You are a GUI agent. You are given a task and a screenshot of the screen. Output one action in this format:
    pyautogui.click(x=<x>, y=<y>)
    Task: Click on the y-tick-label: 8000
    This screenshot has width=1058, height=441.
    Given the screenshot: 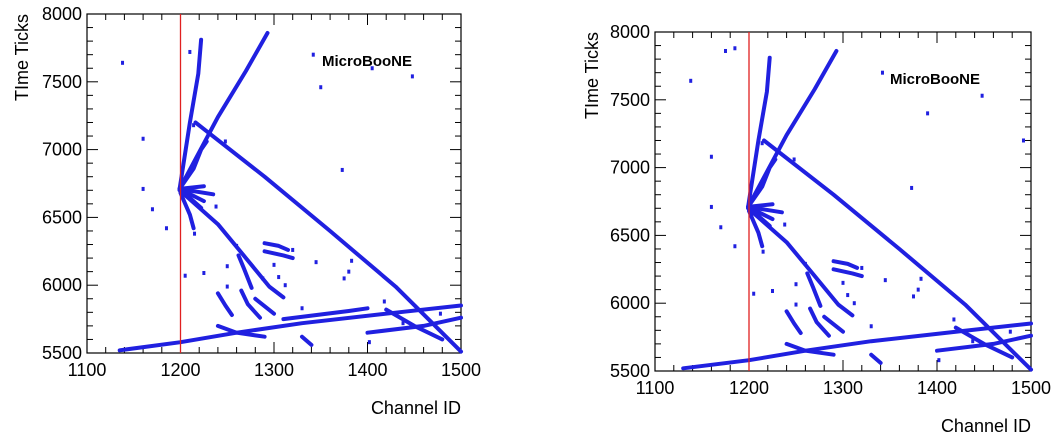 What is the action you would take?
    pyautogui.click(x=630, y=32)
    